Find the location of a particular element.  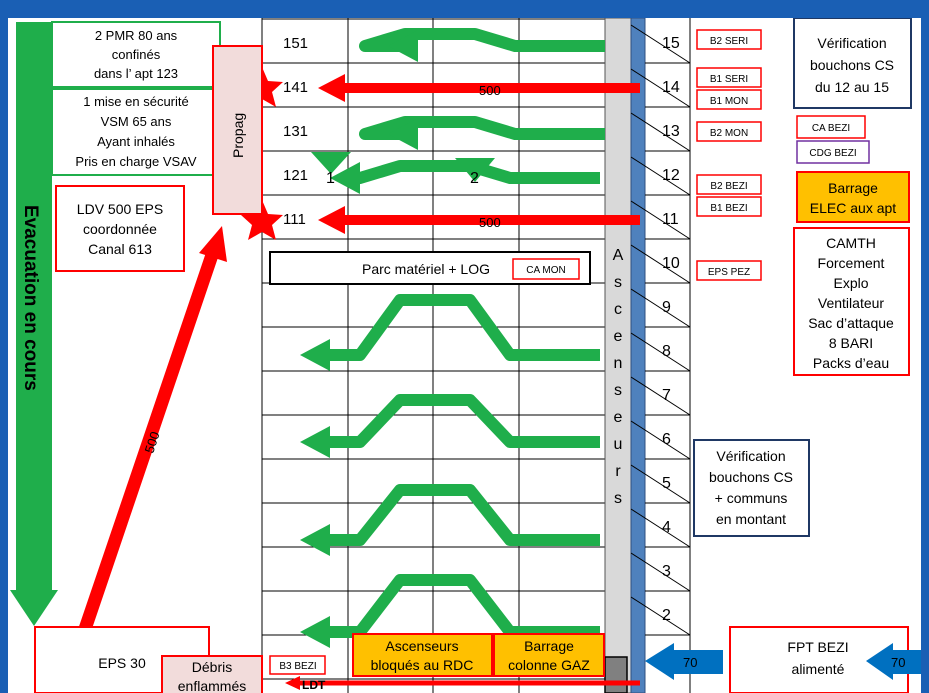

frame-left is located at coordinates (4, 355).